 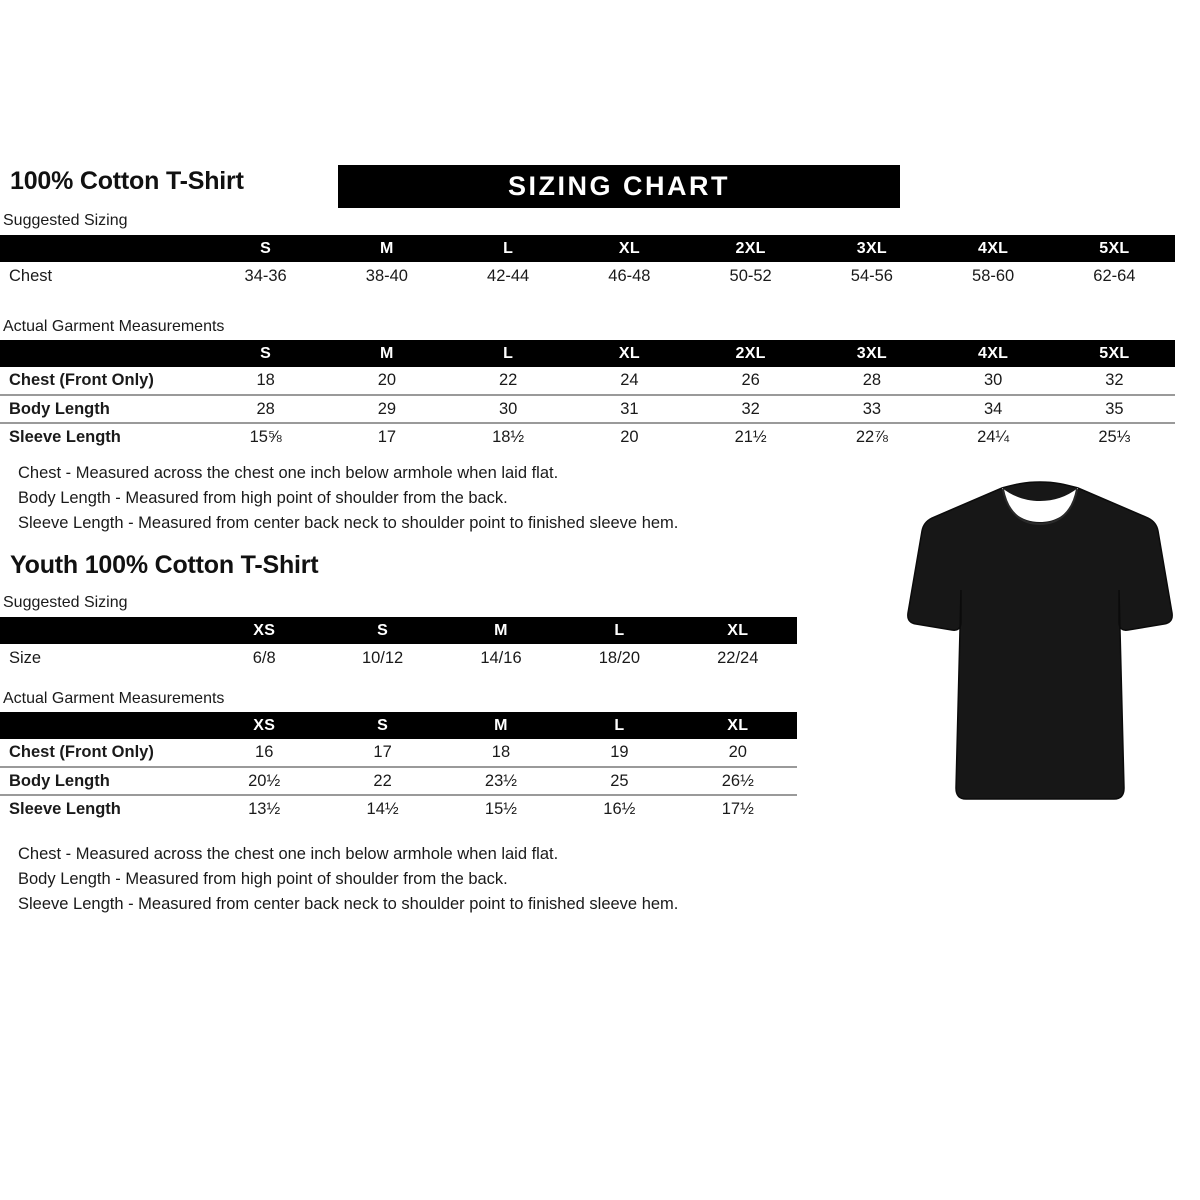 I want to click on col-header-s: S, so click(x=382, y=630).